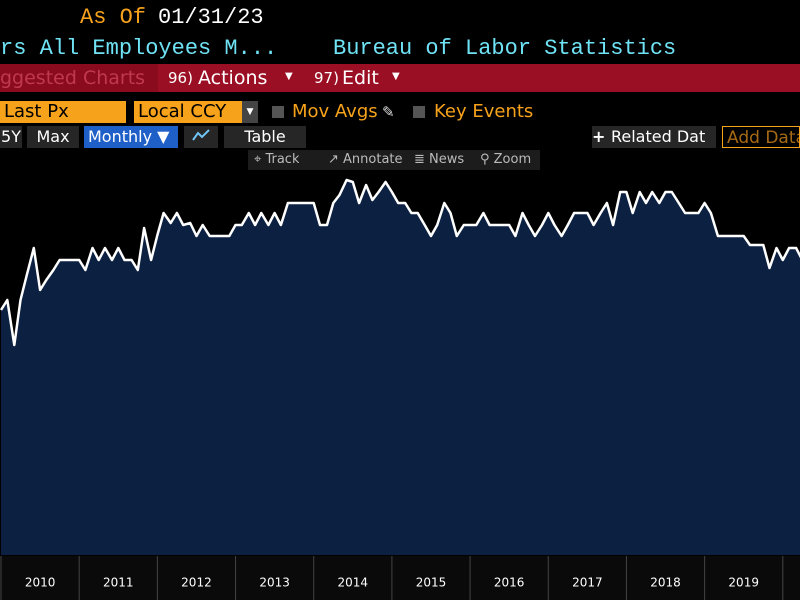 This screenshot has width=800, height=600. I want to click on related-data-label: Related Dat, so click(658, 136).